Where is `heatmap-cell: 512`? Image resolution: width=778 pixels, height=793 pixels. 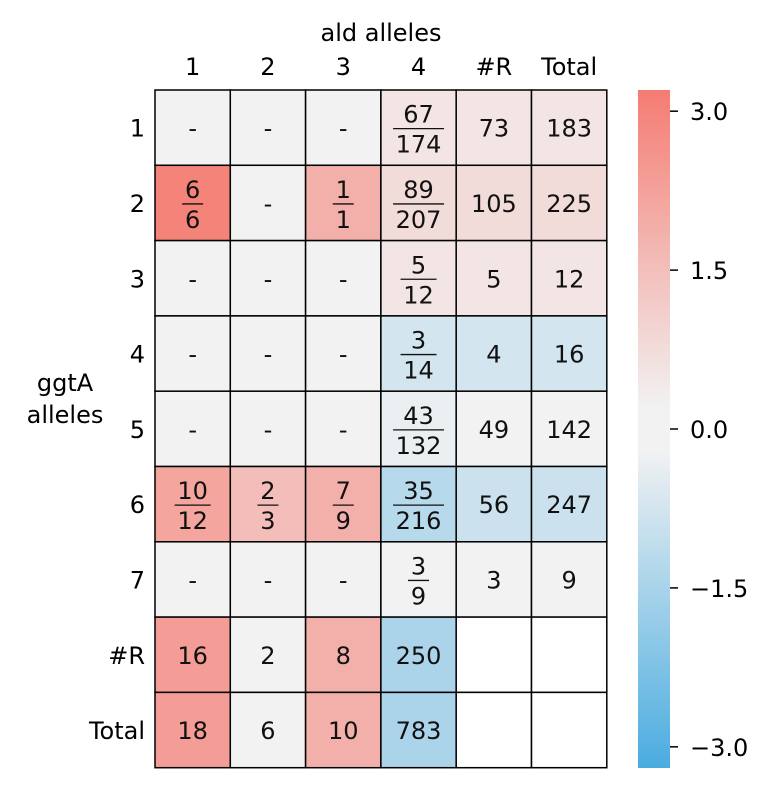 heatmap-cell: 512 is located at coordinates (418, 278).